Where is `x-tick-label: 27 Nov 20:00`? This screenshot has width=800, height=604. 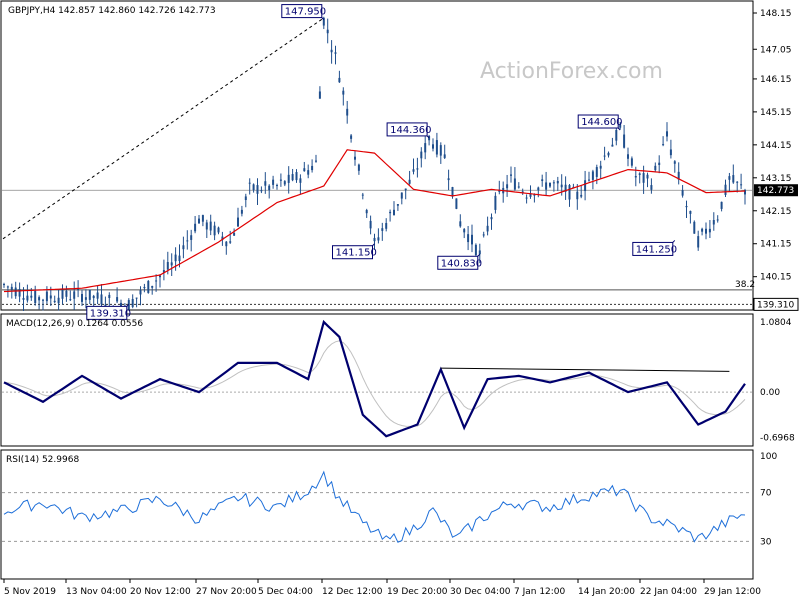
x-tick-label: 27 Nov 20:00 is located at coordinates (226, 592).